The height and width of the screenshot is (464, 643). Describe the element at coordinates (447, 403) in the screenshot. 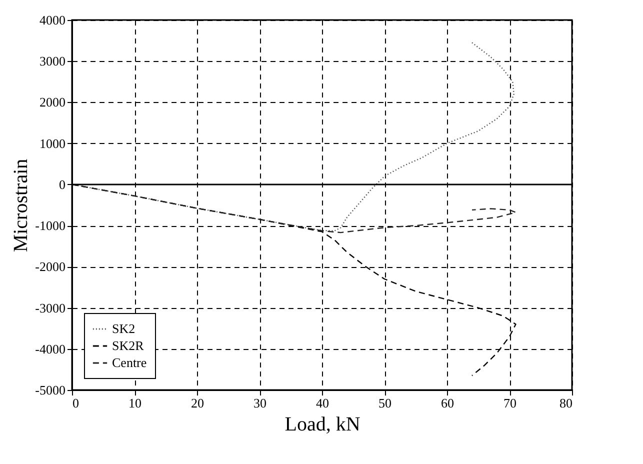

I see `x-tick-label: 60` at that location.